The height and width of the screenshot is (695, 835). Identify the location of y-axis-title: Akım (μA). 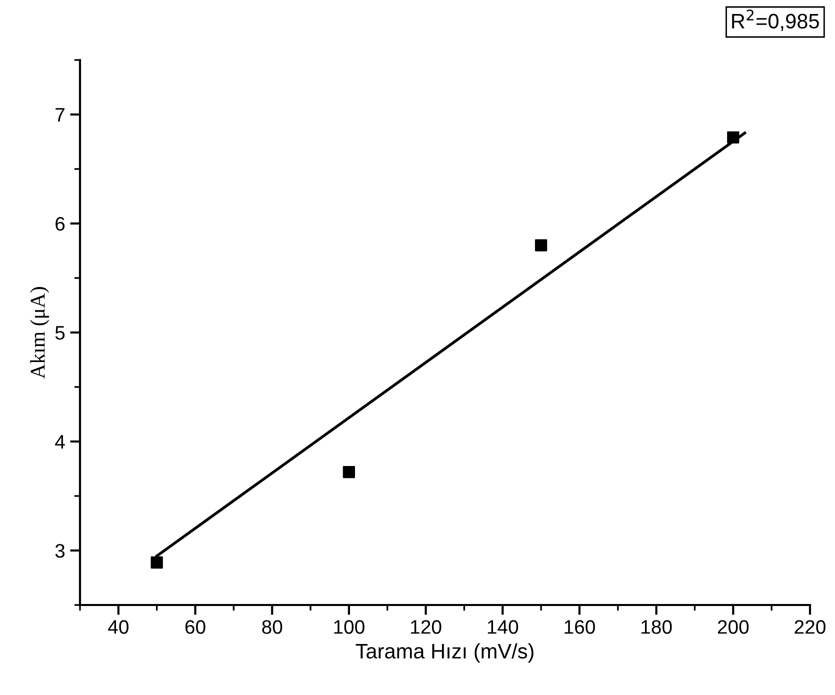
(40, 333).